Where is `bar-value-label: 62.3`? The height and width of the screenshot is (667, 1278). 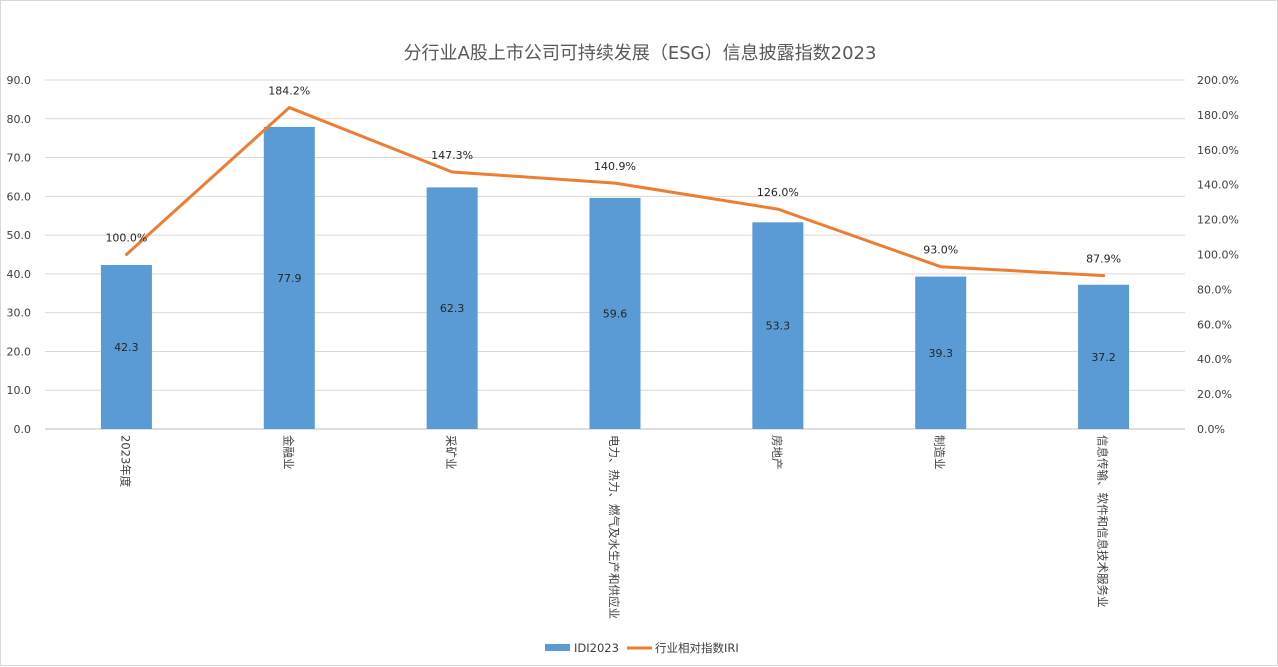
bar-value-label: 62.3 is located at coordinates (452, 308).